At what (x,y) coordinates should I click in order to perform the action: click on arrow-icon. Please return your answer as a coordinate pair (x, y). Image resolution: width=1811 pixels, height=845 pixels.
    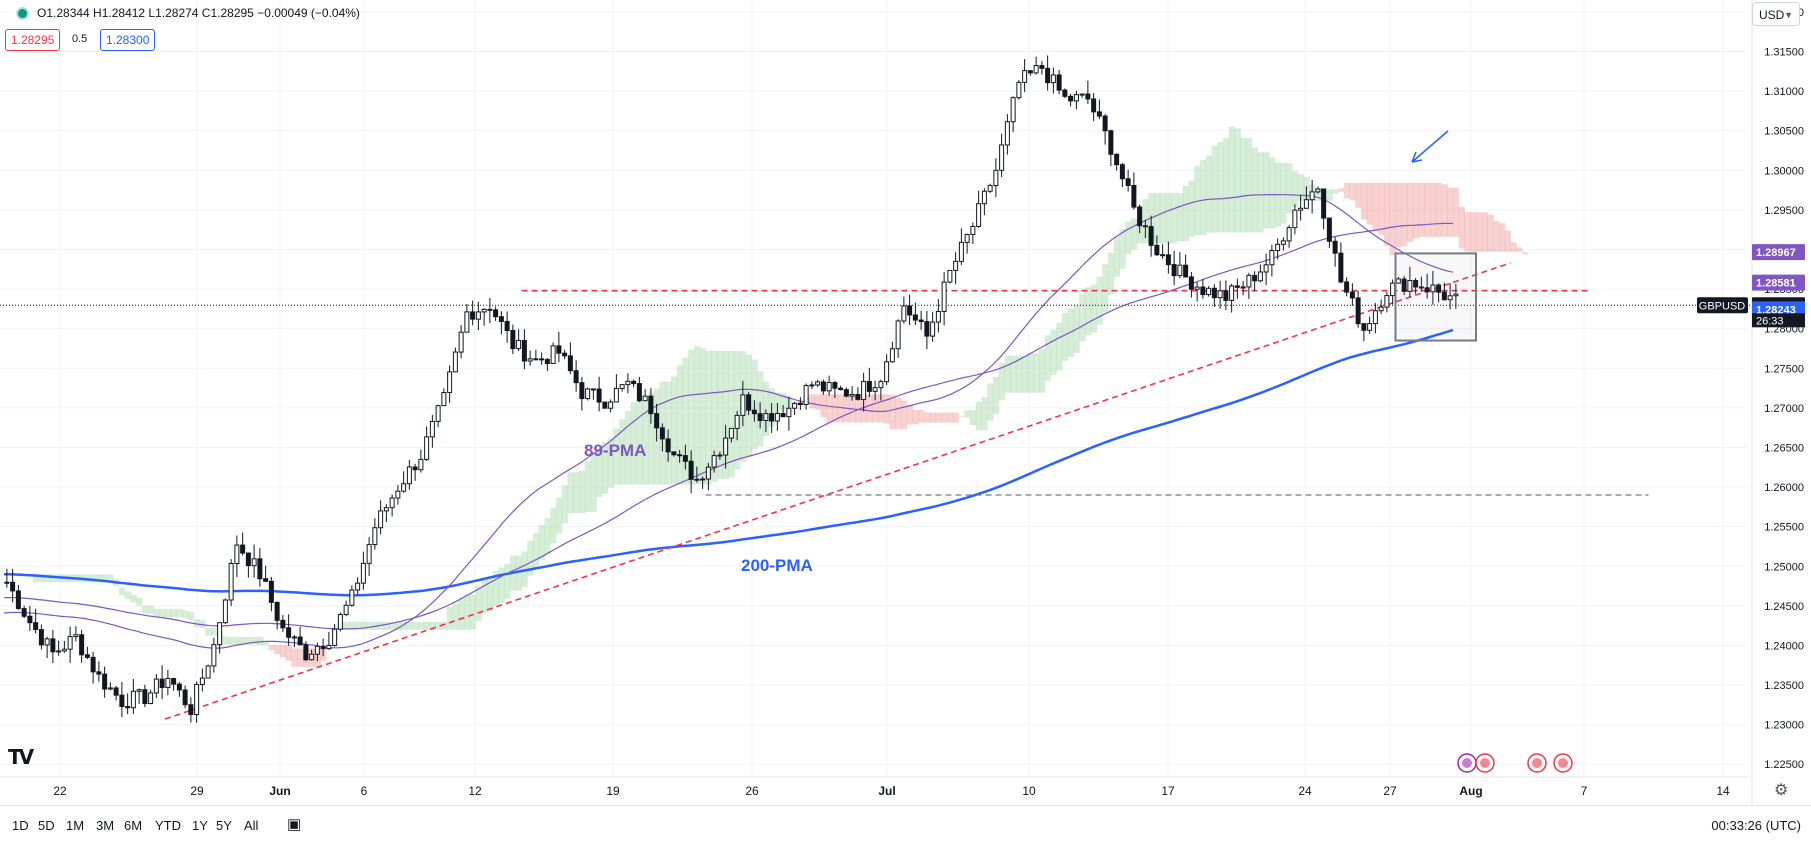
    Looking at the image, I should click on (1430, 146).